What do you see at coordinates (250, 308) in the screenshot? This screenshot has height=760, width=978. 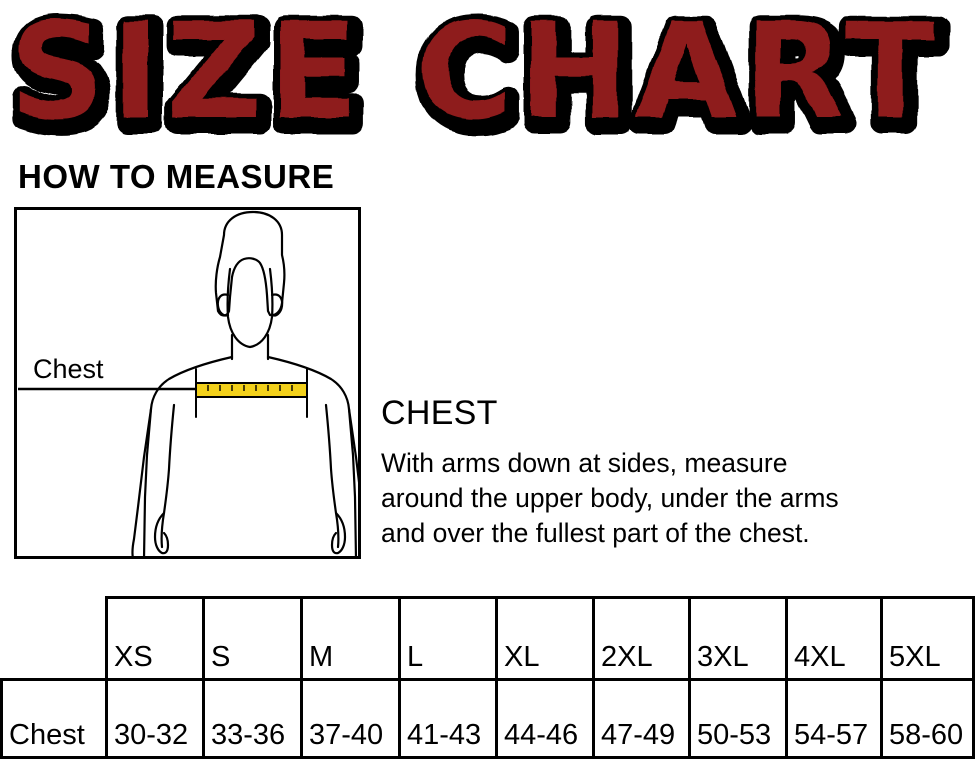 I see `face-outline` at bounding box center [250, 308].